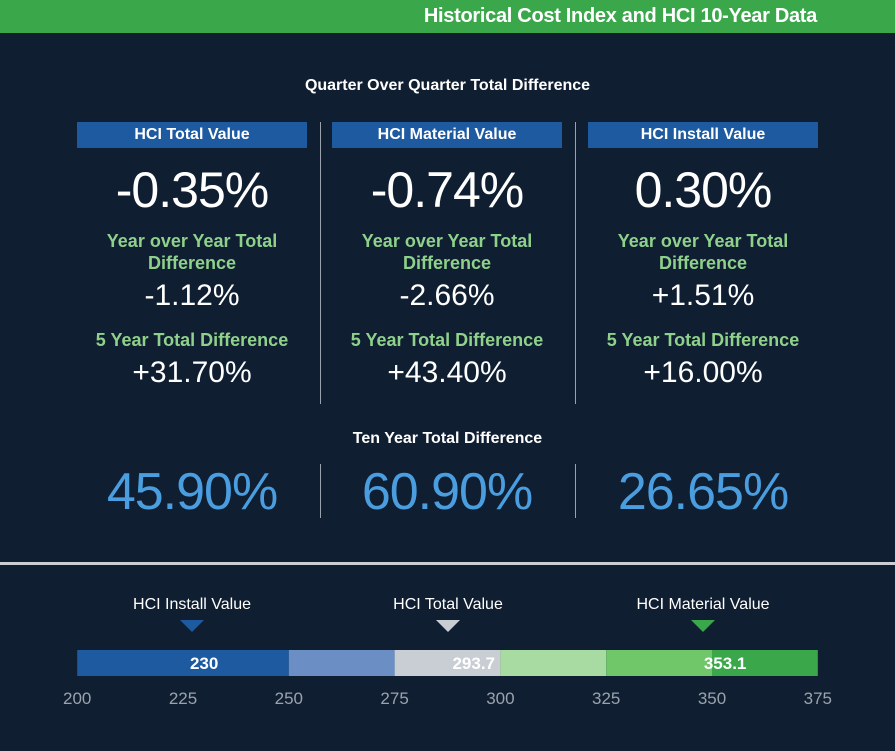 Image resolution: width=895 pixels, height=751 pixels. I want to click on five-year-value-total: +31.70%, so click(192, 372).